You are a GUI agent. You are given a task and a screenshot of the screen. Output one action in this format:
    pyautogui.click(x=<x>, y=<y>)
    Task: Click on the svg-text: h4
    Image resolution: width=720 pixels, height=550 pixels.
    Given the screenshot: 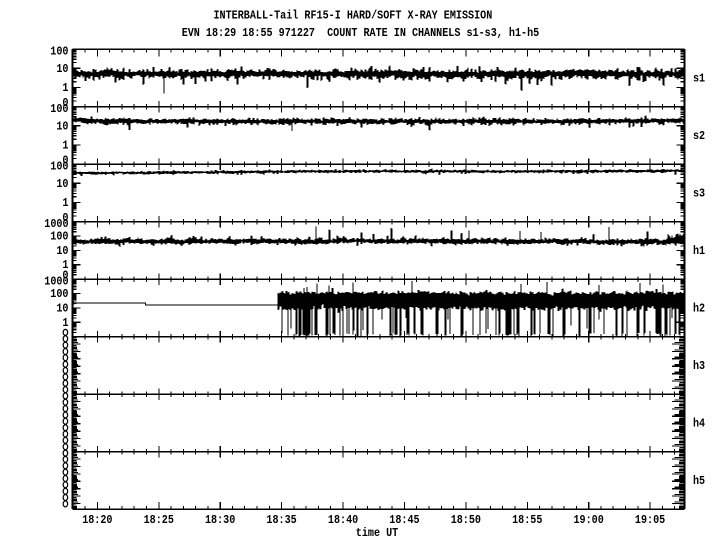 What is the action you would take?
    pyautogui.click(x=699, y=423)
    